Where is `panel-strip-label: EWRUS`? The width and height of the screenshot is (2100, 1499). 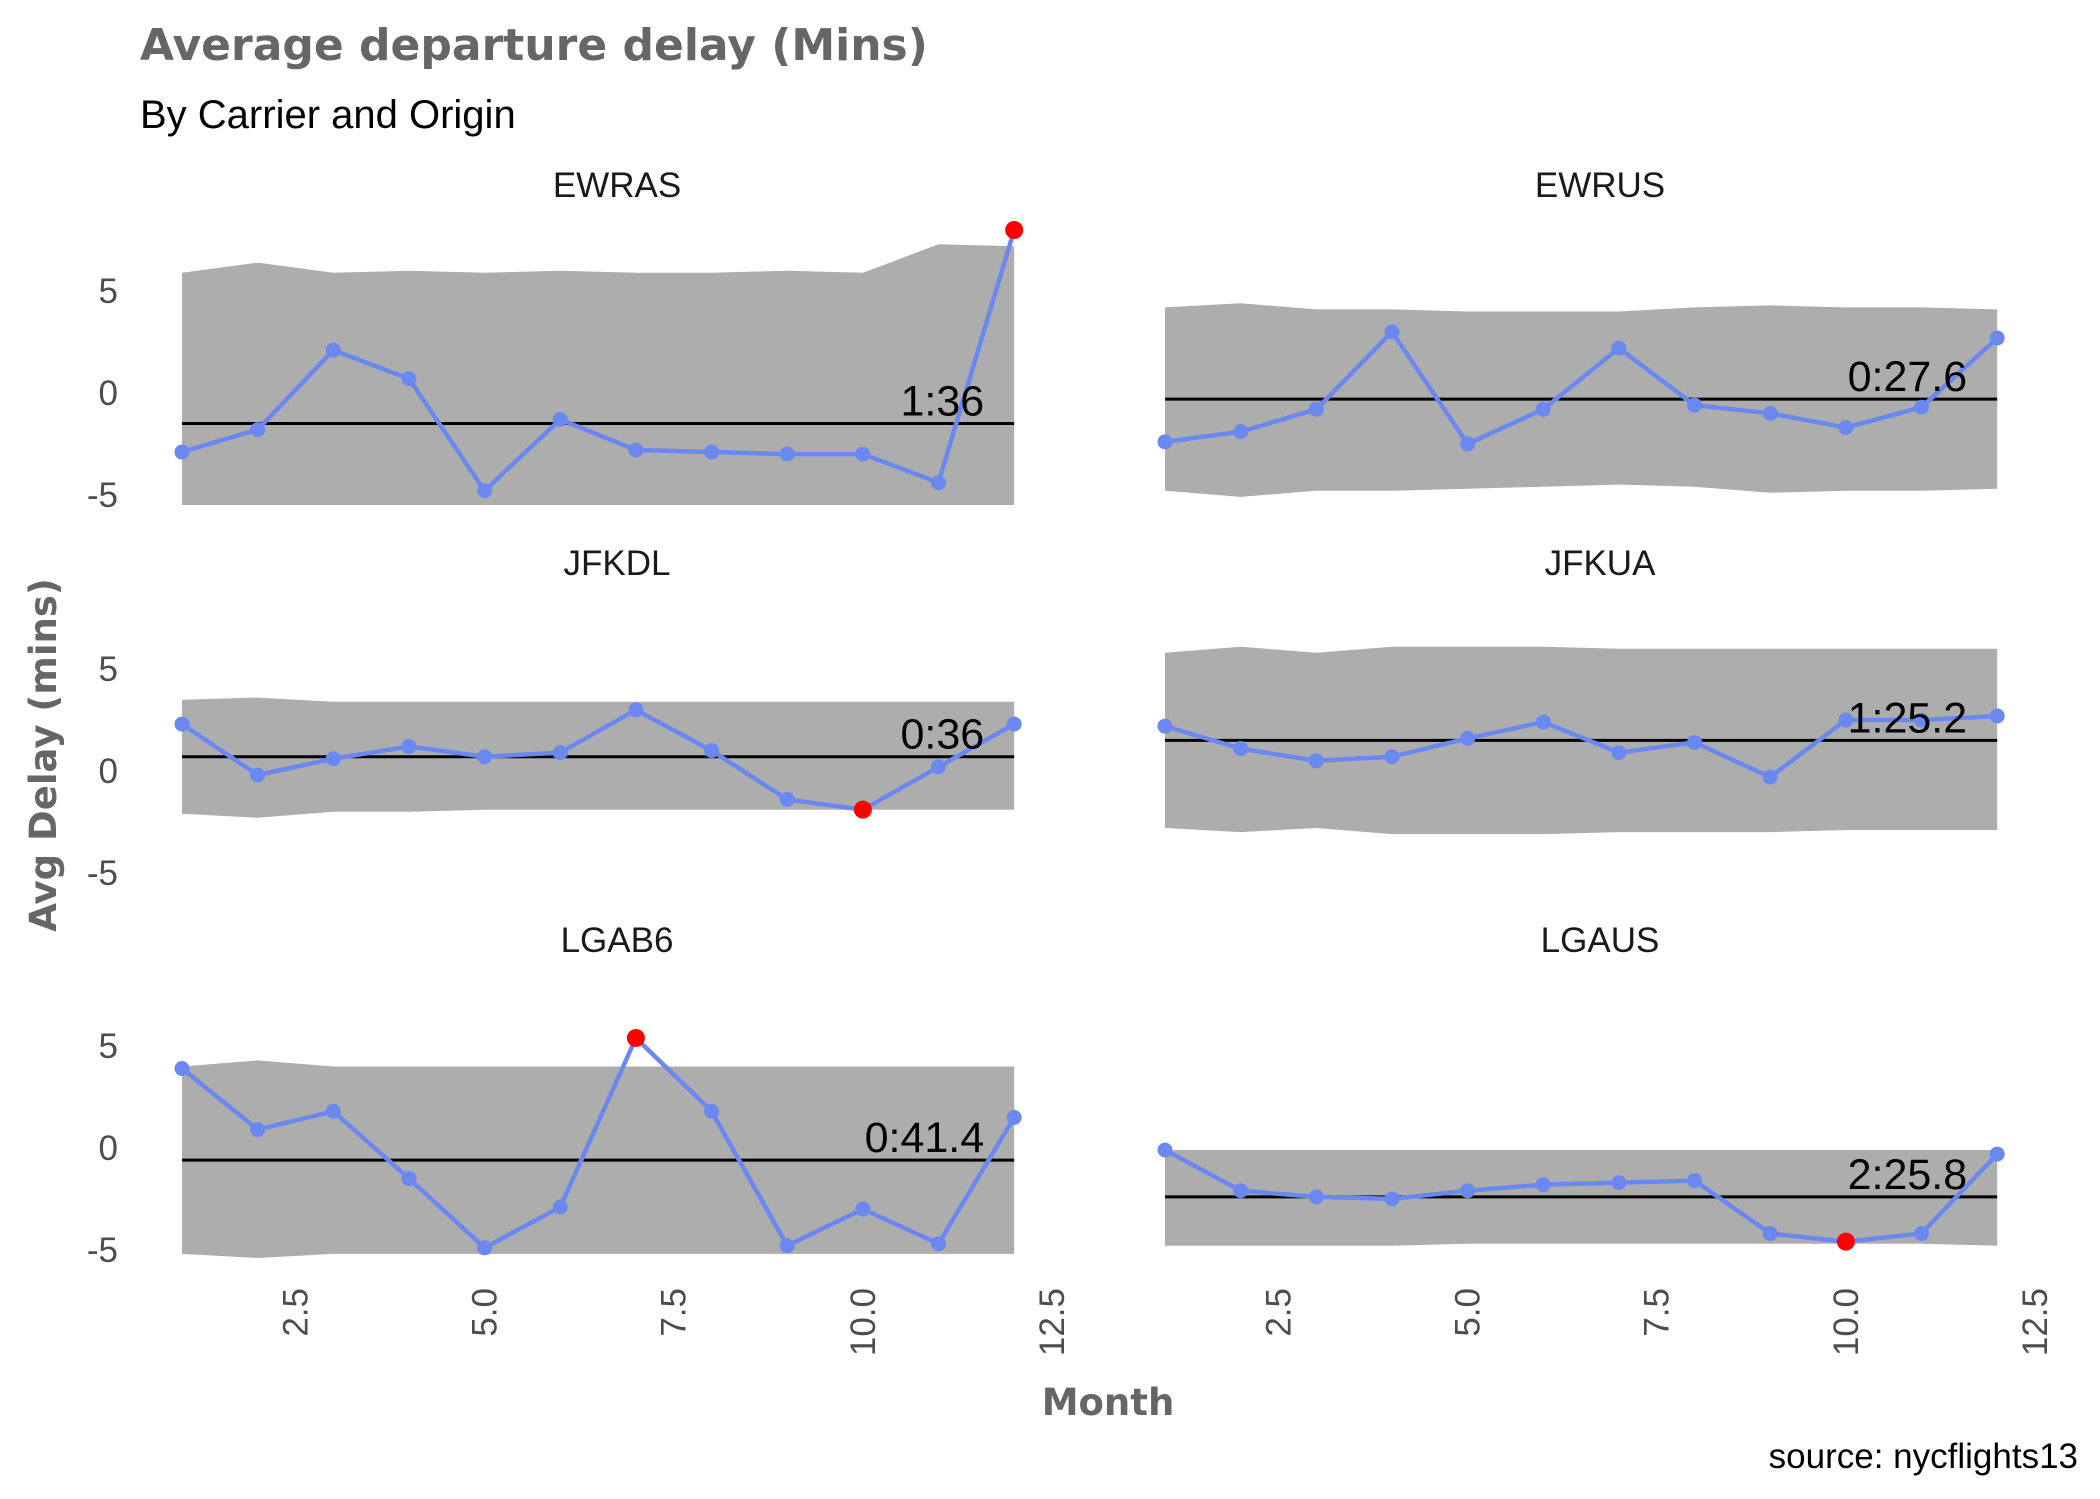
panel-strip-label: EWRUS is located at coordinates (1600, 185).